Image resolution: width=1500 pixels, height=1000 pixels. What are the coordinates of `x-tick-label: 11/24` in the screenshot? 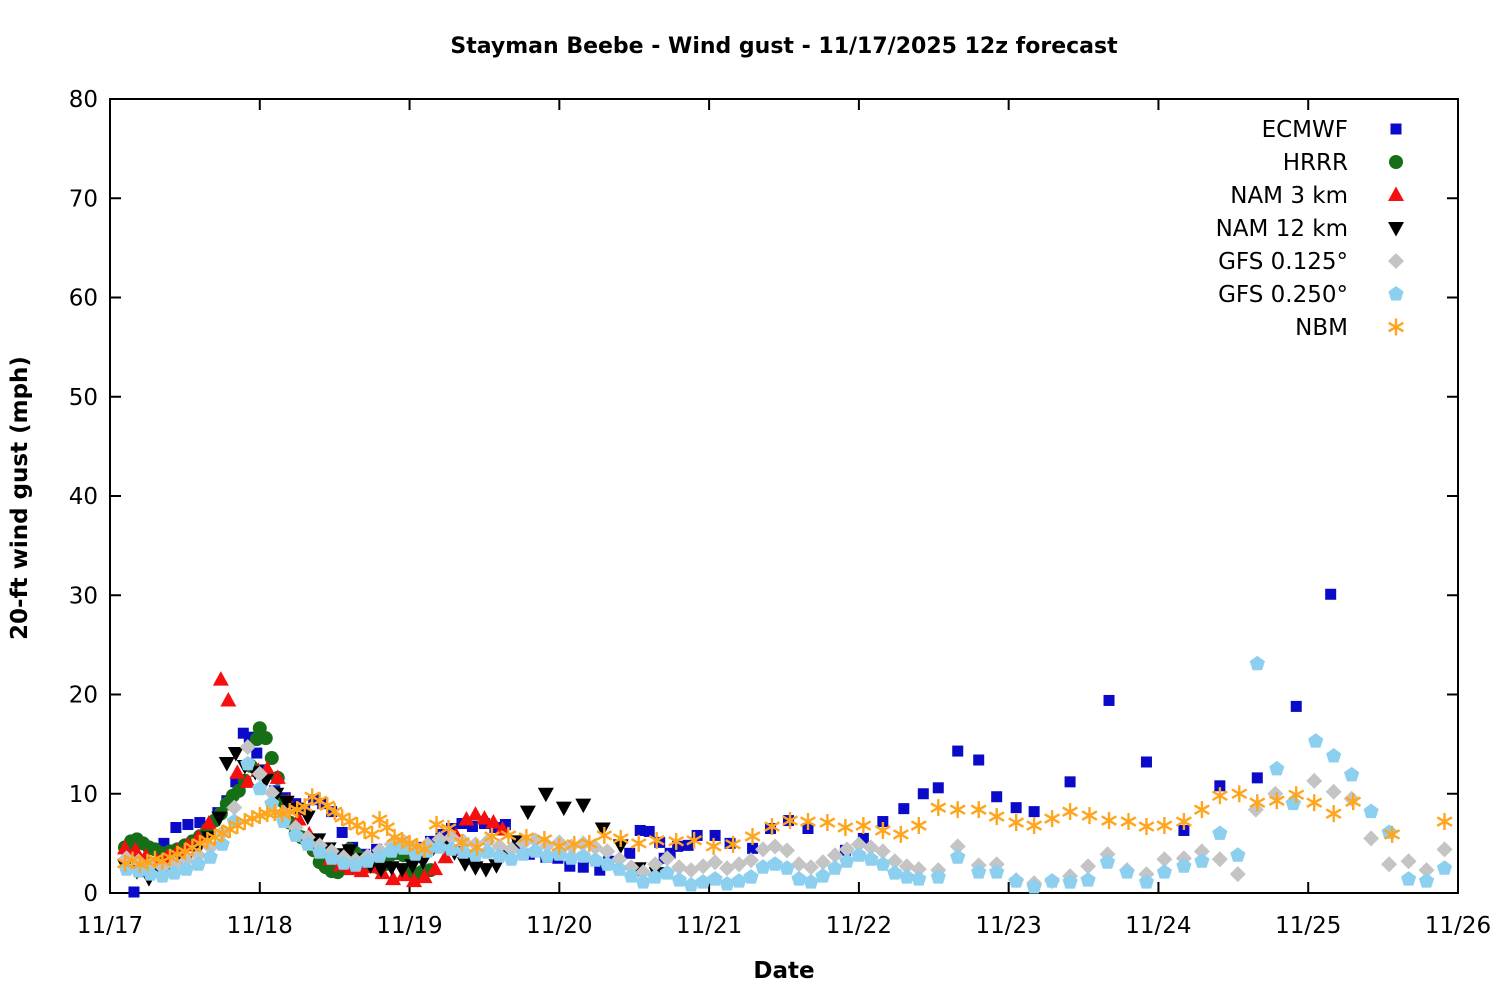 It's located at (1158, 926).